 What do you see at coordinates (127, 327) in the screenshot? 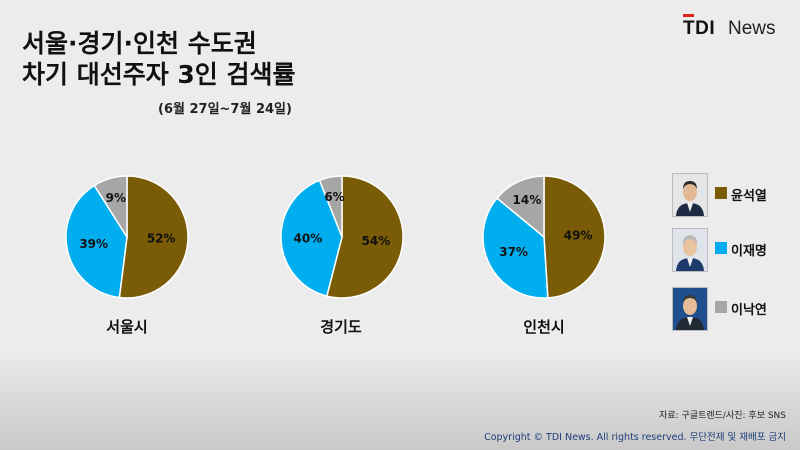
I see `pie-title-seoul: 서울시` at bounding box center [127, 327].